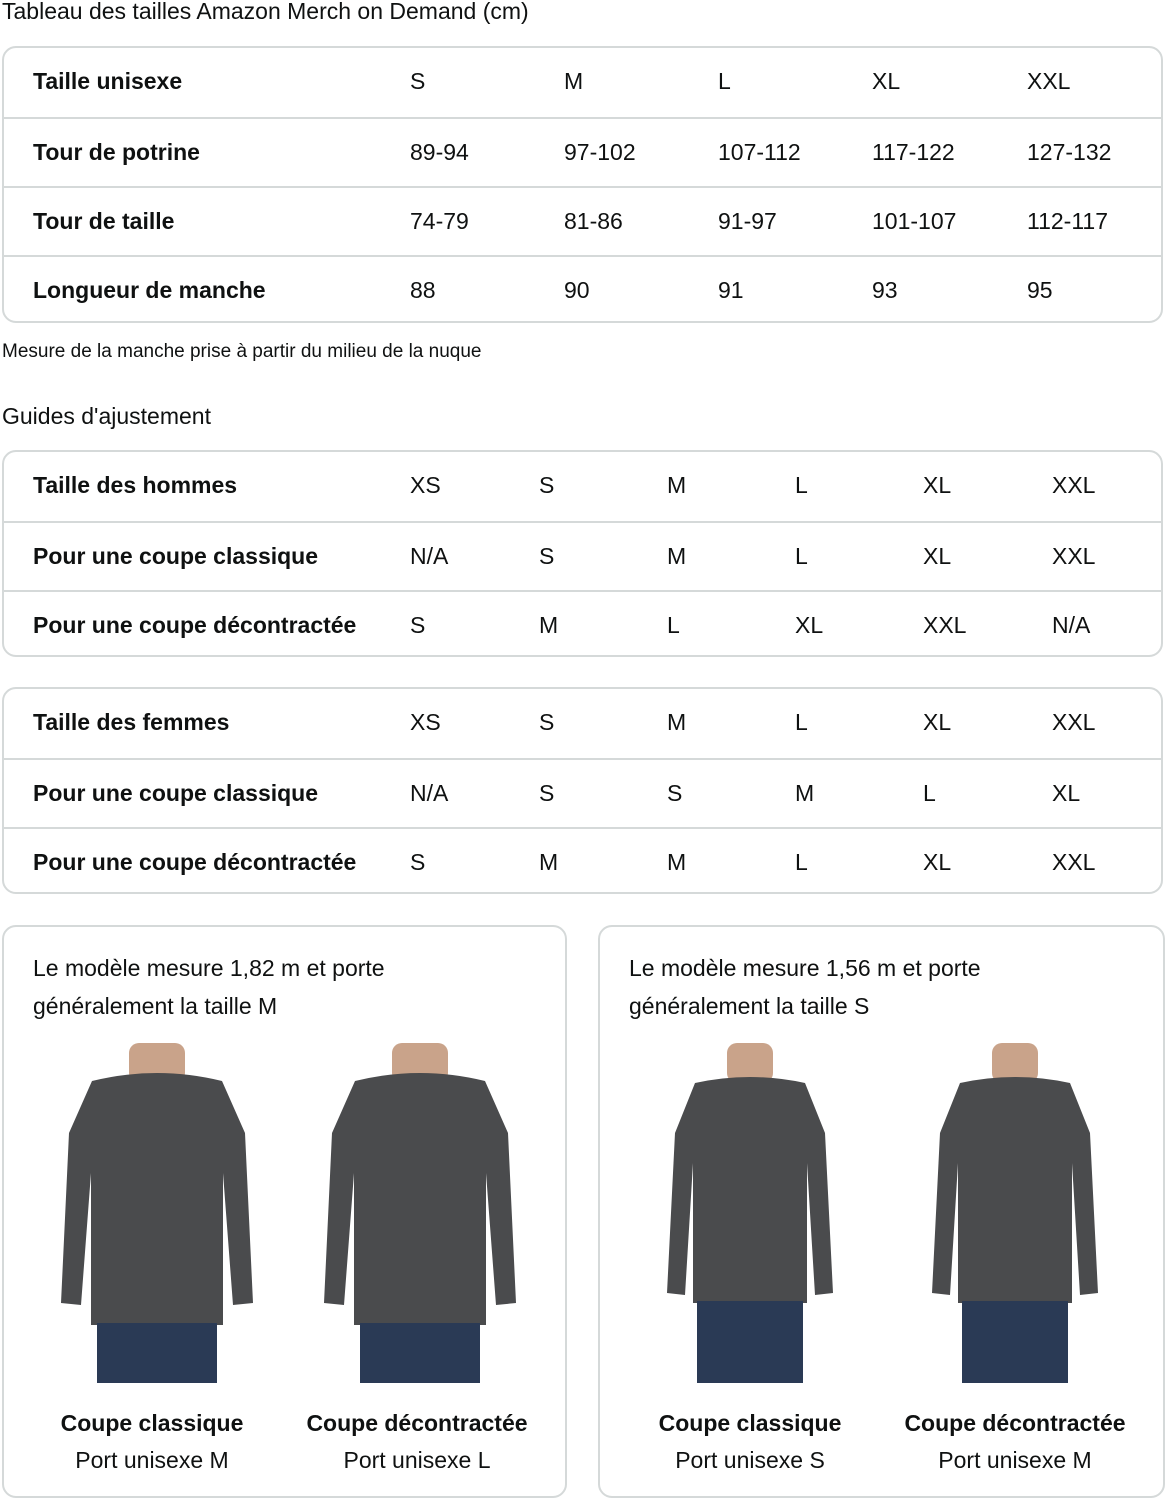 The width and height of the screenshot is (1167, 1500). I want to click on model-caption: Coupe classique Port unisexe M, so click(152, 1442).